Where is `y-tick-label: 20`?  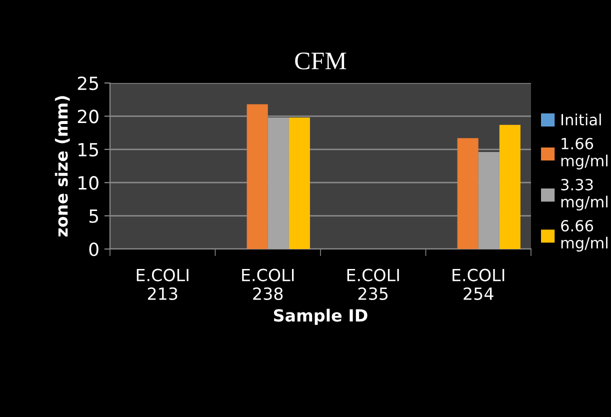
y-tick-label: 20 is located at coordinates (88, 117).